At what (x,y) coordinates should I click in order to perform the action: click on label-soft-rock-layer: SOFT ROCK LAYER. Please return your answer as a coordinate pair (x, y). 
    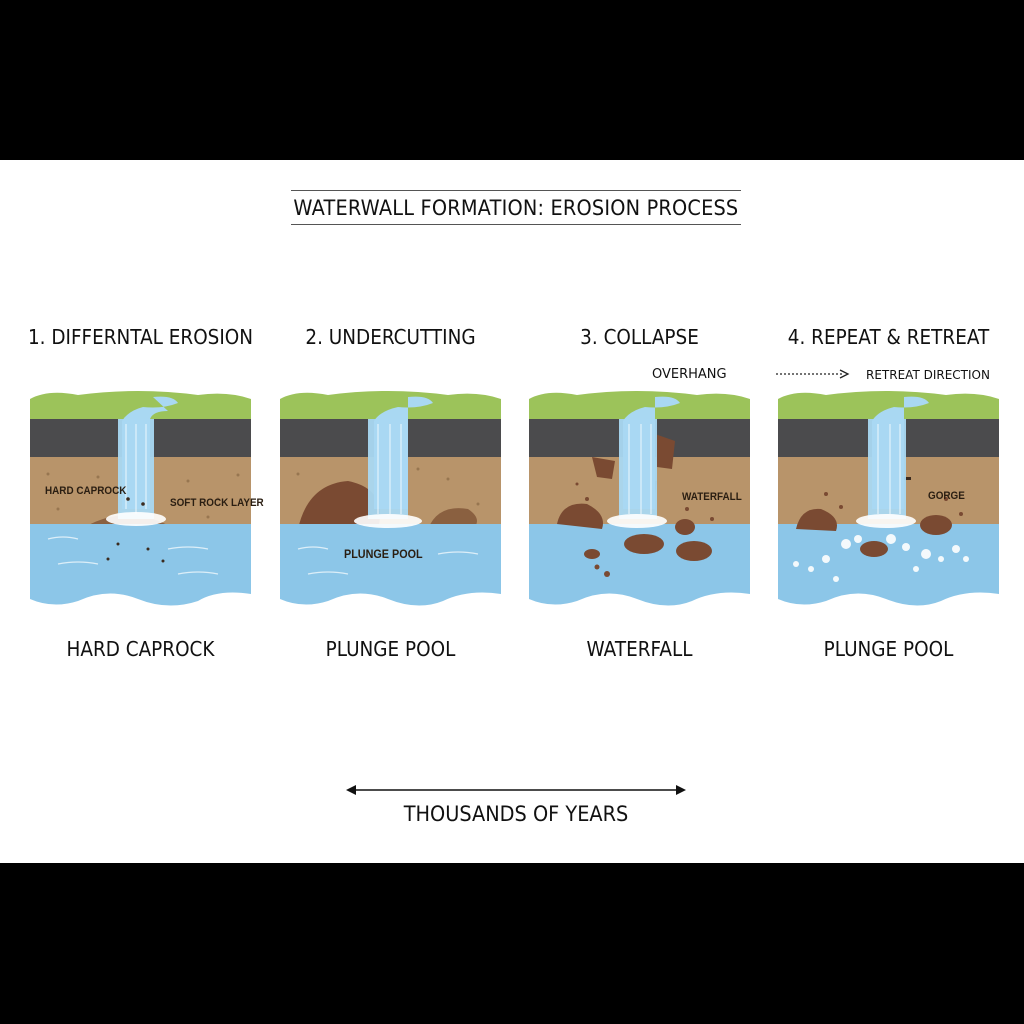
    Looking at the image, I should click on (217, 503).